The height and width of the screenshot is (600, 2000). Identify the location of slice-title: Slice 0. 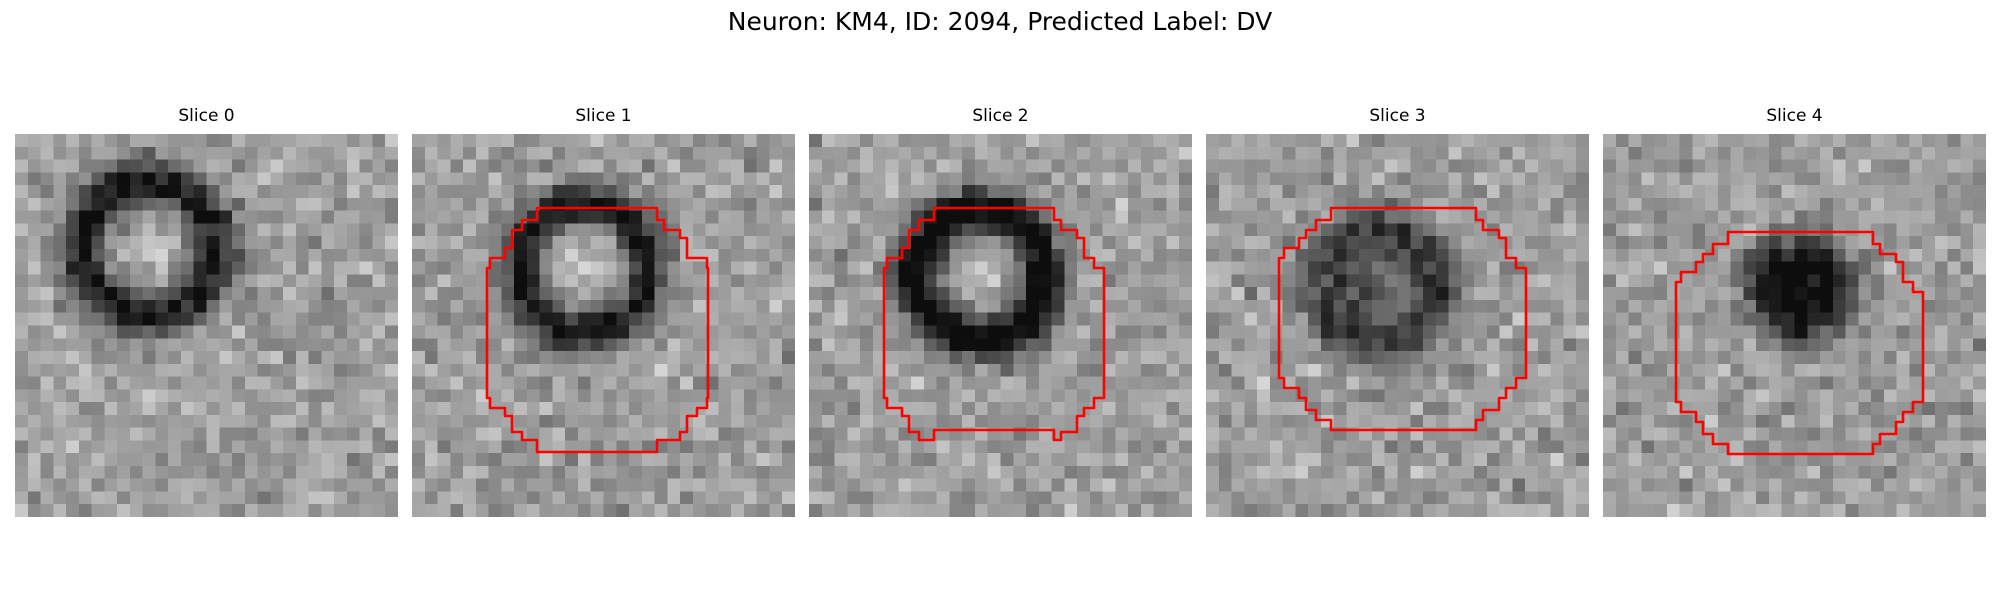
(206, 116).